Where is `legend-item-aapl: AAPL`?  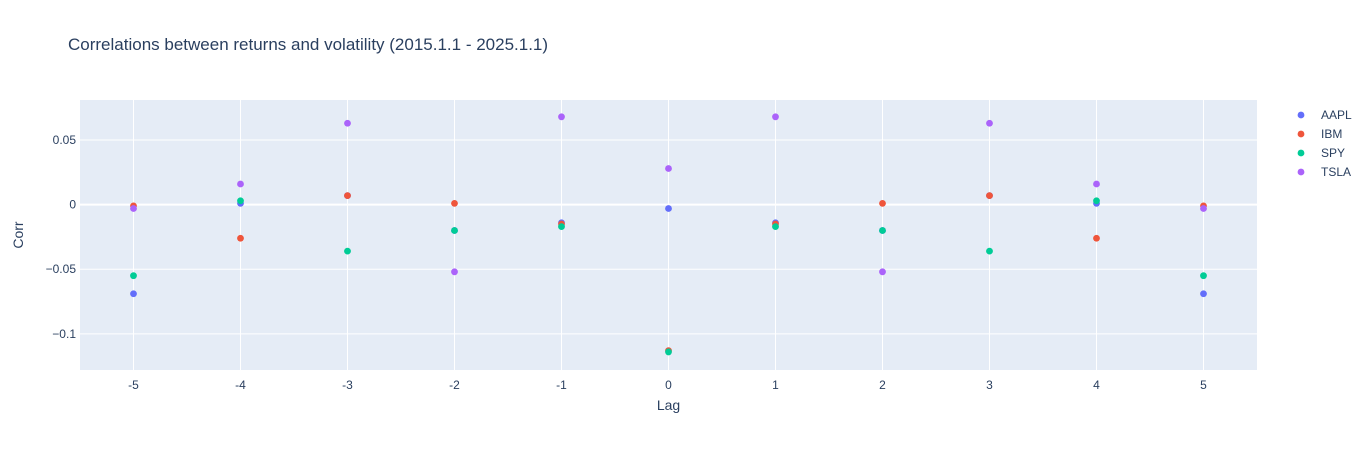
legend-item-aapl: AAPL is located at coordinates (1324, 115).